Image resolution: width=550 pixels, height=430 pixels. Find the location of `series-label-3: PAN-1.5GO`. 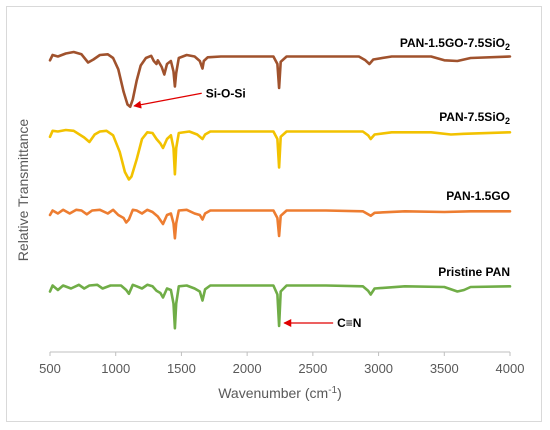

series-label-3: PAN-1.5GO is located at coordinates (478, 196).